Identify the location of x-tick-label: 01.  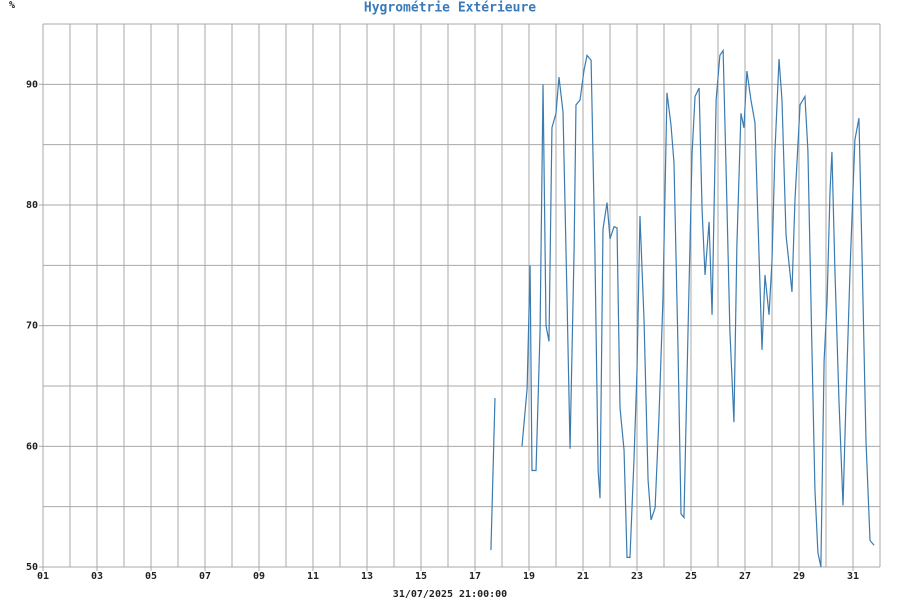
(43, 576).